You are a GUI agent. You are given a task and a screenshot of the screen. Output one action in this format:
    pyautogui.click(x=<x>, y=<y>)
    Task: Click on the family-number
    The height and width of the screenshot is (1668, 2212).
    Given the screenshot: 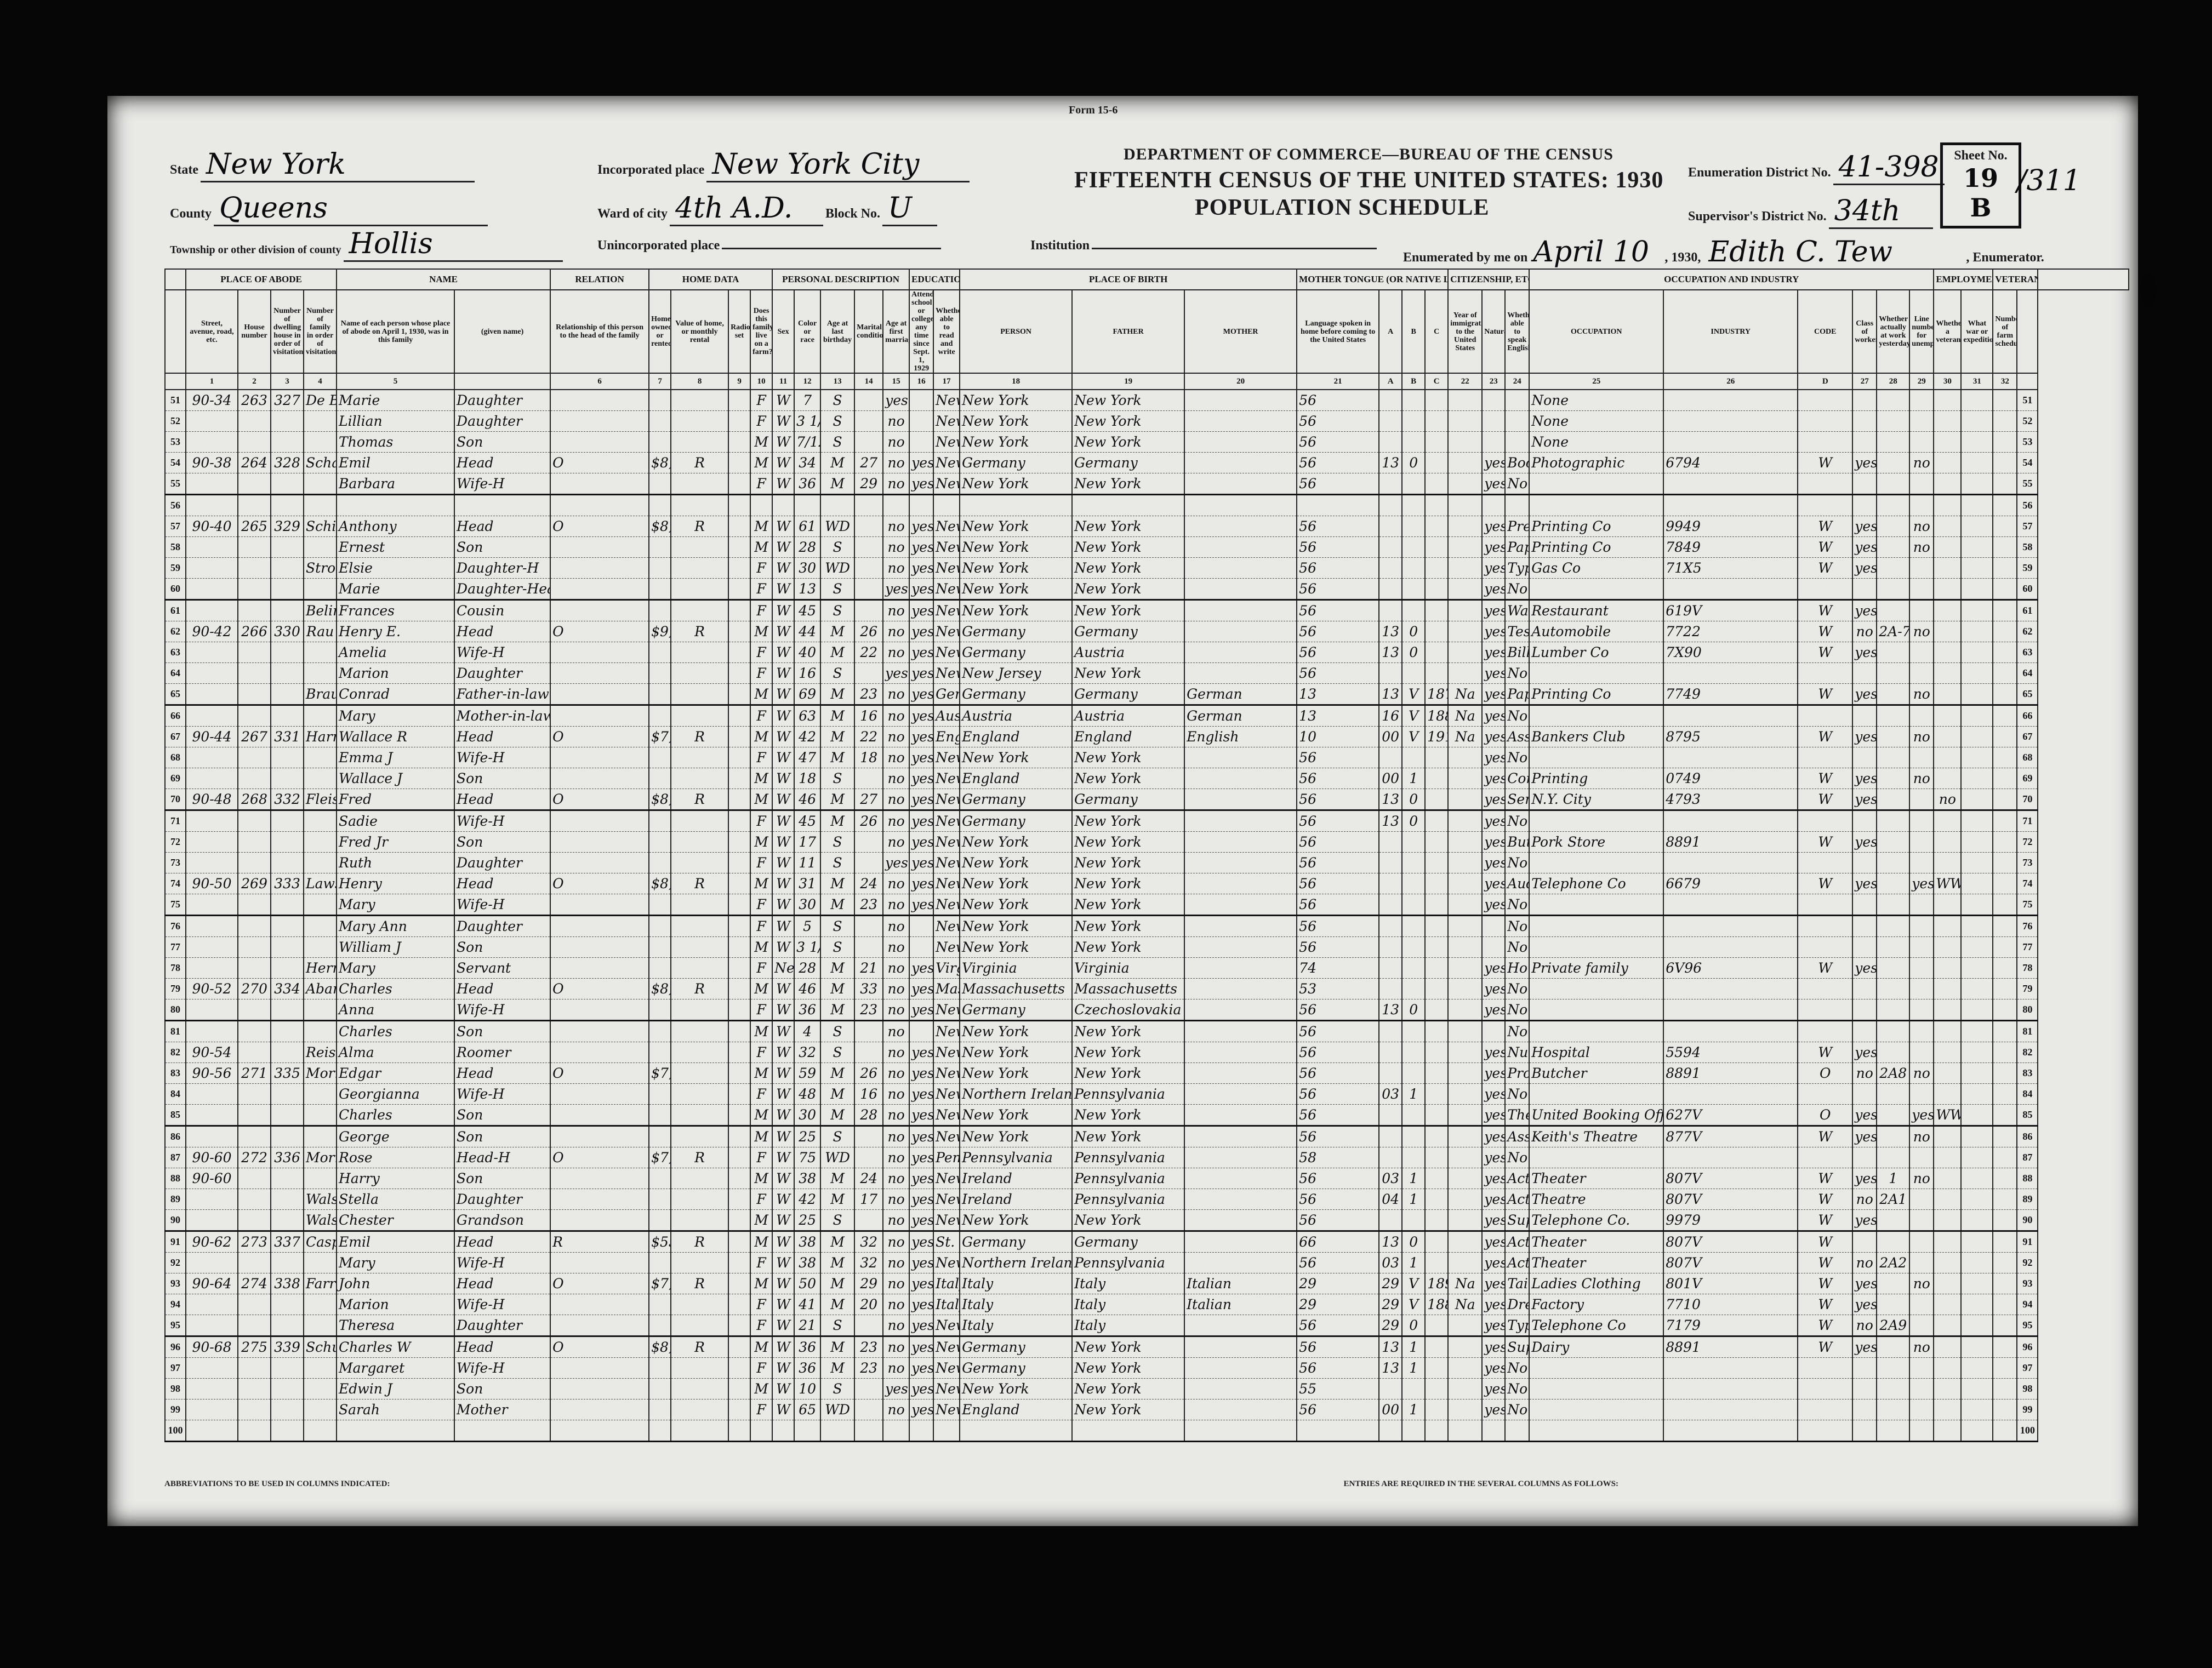 What is the action you would take?
    pyautogui.click(x=320, y=1431)
    